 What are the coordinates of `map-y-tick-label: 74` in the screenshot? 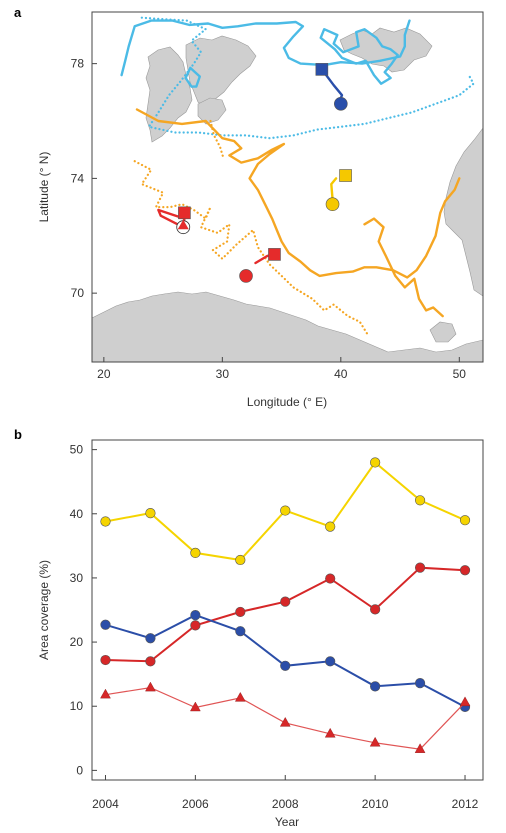 It's located at (78, 178).